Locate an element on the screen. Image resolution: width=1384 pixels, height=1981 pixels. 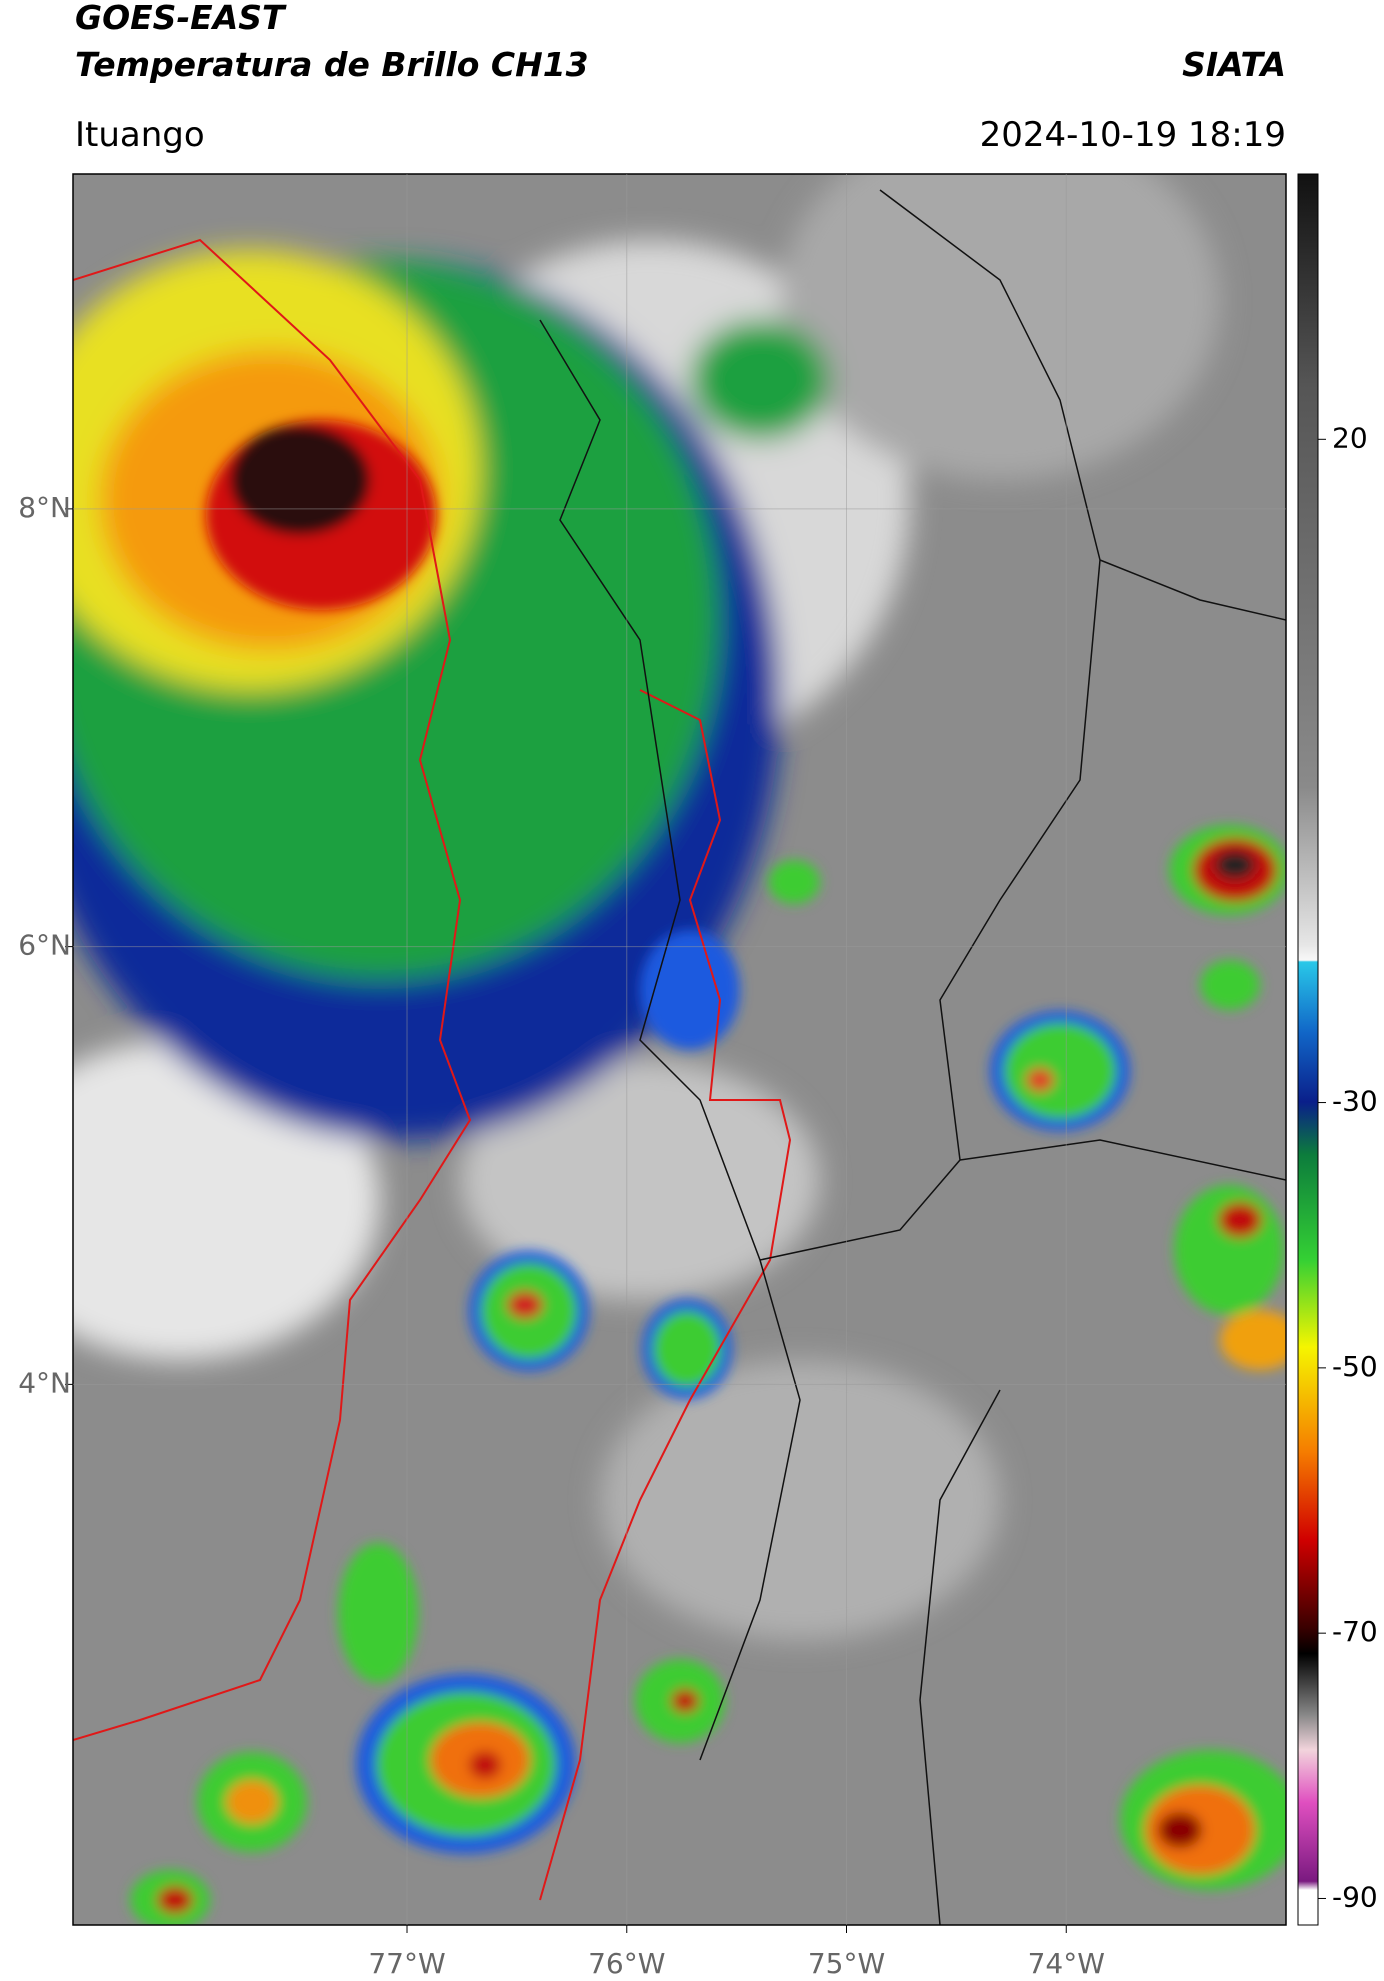
source-label: SIATA is located at coordinates (1234, 64).